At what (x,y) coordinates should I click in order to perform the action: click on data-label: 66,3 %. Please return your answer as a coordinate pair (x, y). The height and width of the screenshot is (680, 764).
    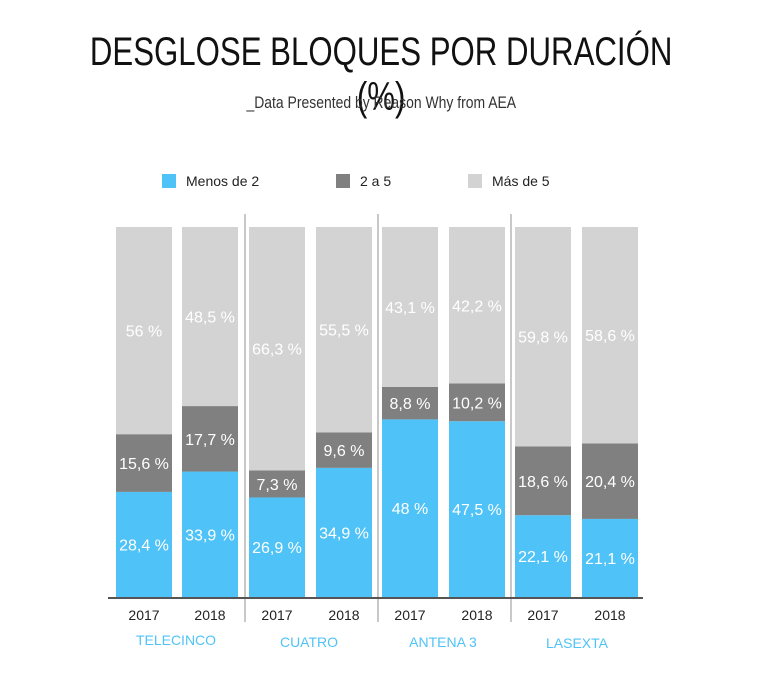
    Looking at the image, I should click on (277, 350).